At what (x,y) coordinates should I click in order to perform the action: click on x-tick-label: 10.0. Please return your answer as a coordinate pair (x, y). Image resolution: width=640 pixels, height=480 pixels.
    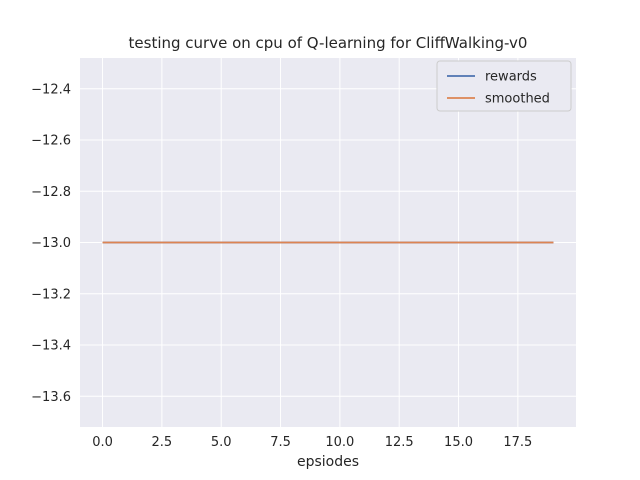
    Looking at the image, I should click on (339, 442).